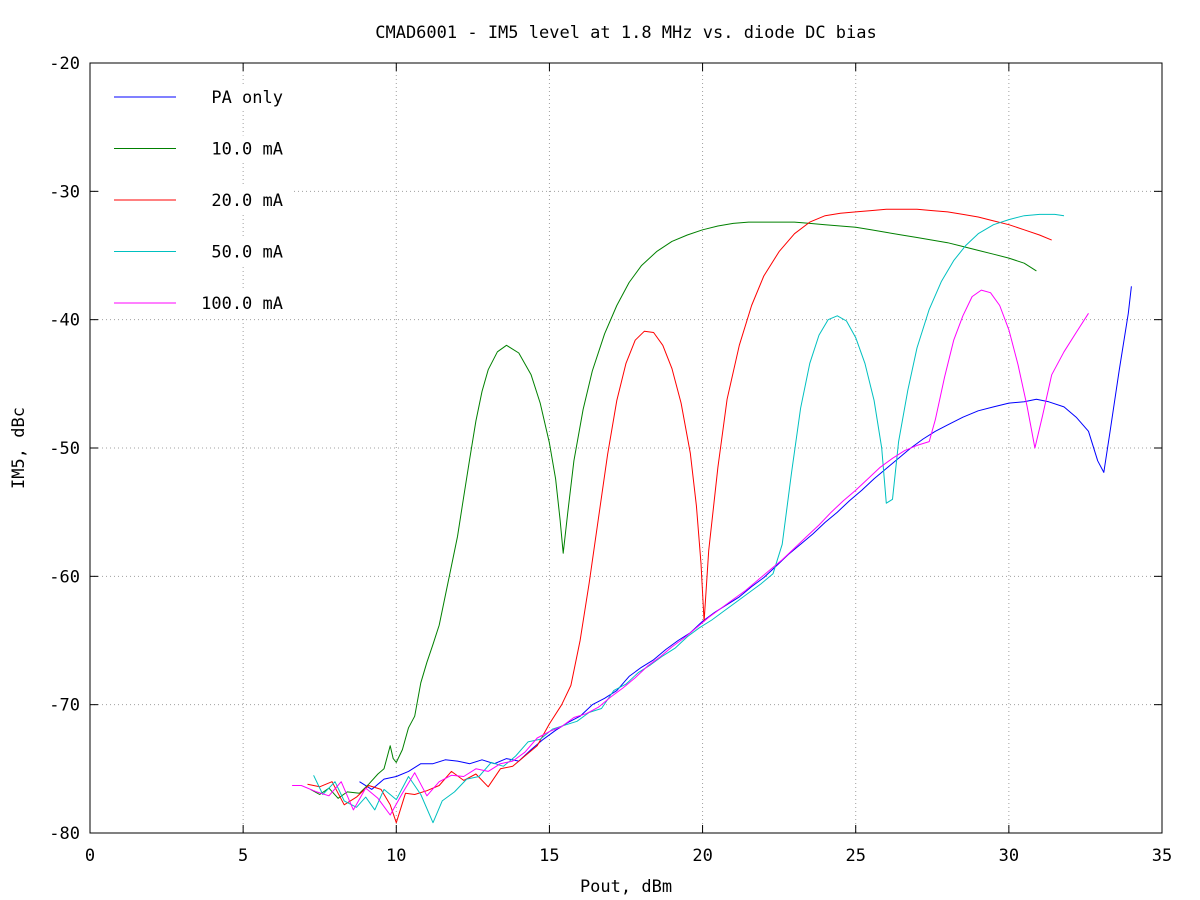  I want to click on legend-label: 20.0 mA, so click(247, 201).